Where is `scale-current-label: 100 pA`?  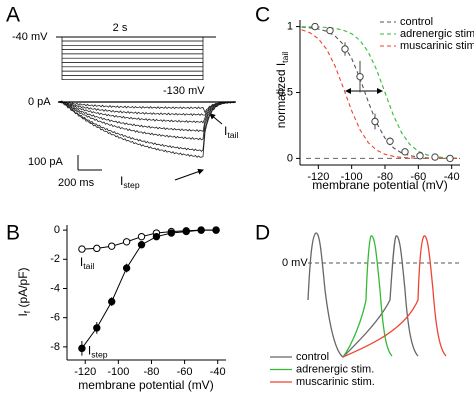
scale-current-label: 100 pA is located at coordinates (46, 162).